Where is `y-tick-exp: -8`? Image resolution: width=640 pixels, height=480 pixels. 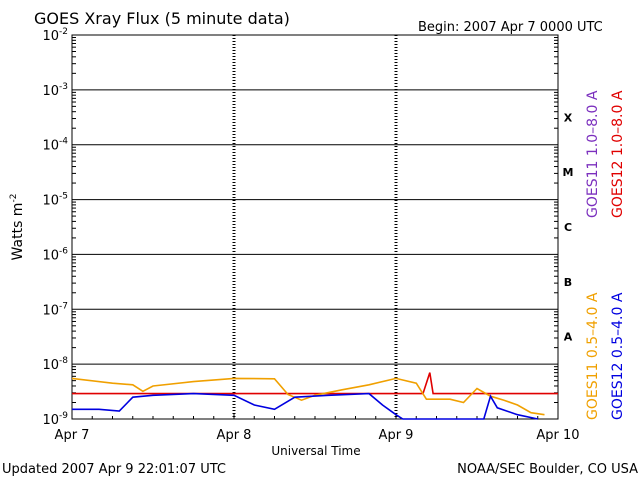
y-tick-exp: -8 is located at coordinates (63, 361).